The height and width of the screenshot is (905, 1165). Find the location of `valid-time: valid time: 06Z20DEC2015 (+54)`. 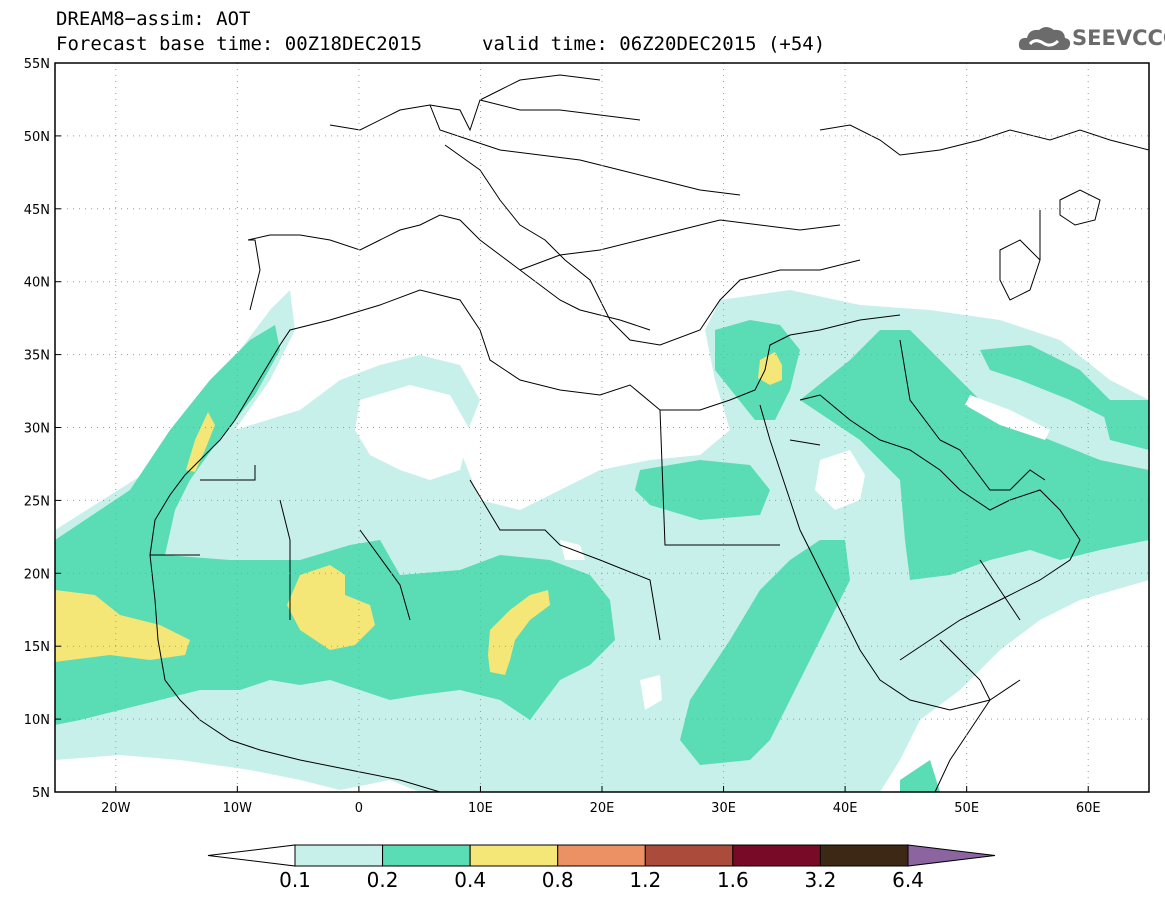

valid-time: valid time: 06Z20DEC2015 (+54) is located at coordinates (654, 44).